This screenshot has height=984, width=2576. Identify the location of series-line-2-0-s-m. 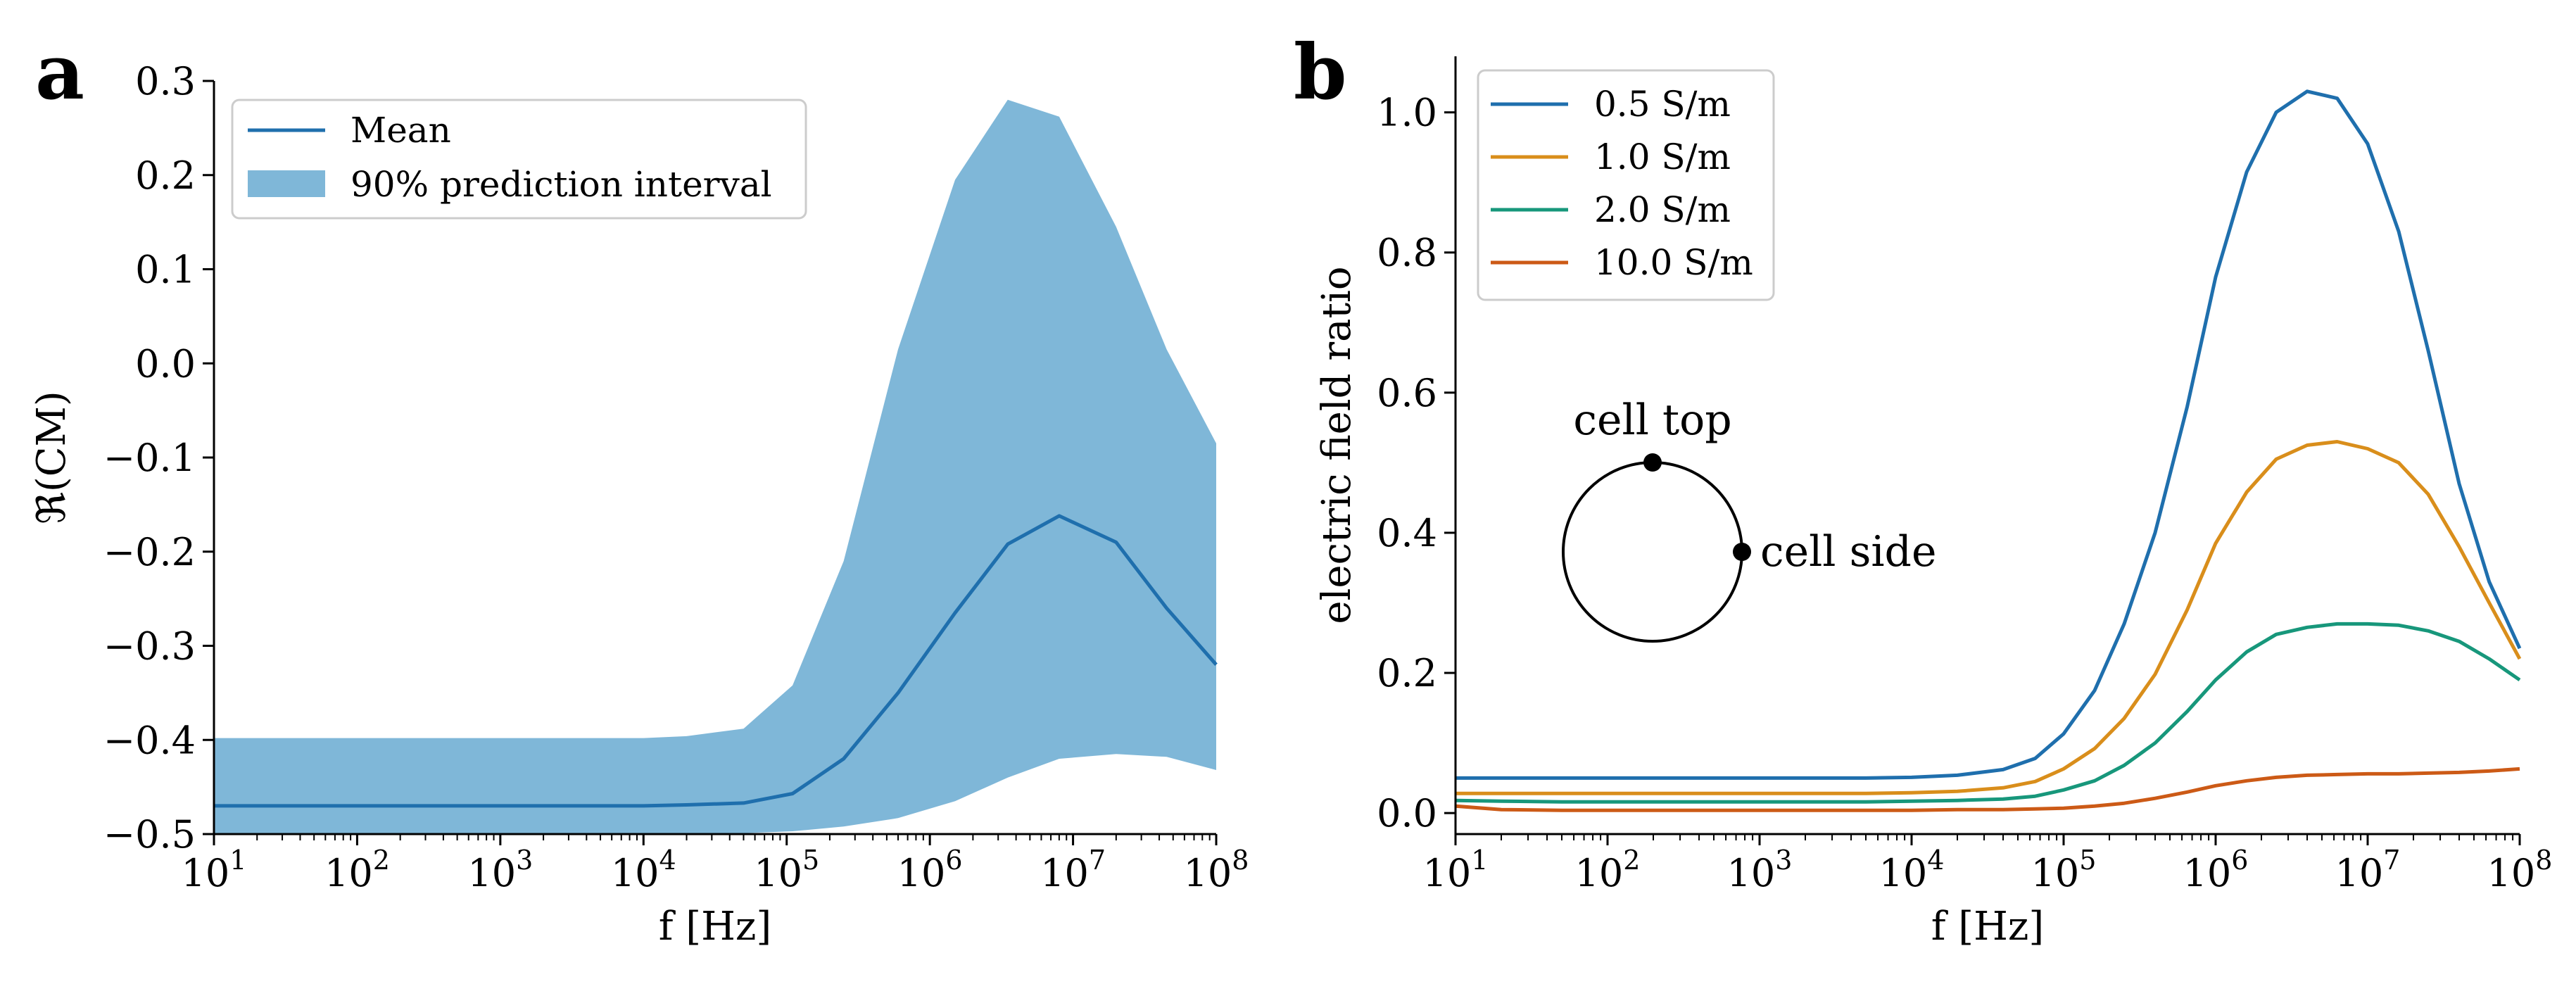
(1988, 713).